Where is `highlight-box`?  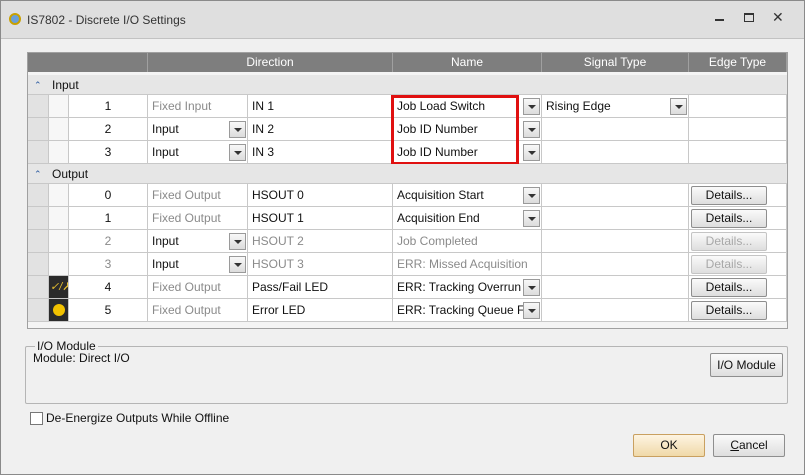
highlight-box is located at coordinates (455, 130).